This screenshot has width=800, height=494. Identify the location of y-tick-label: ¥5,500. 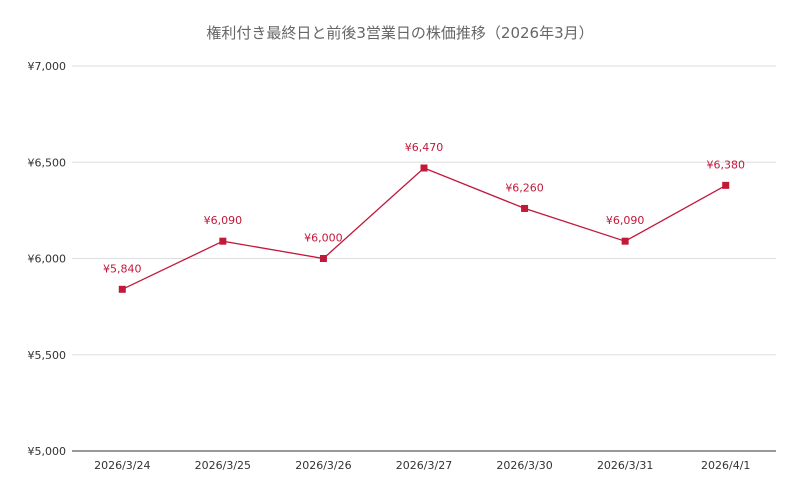
(47, 355).